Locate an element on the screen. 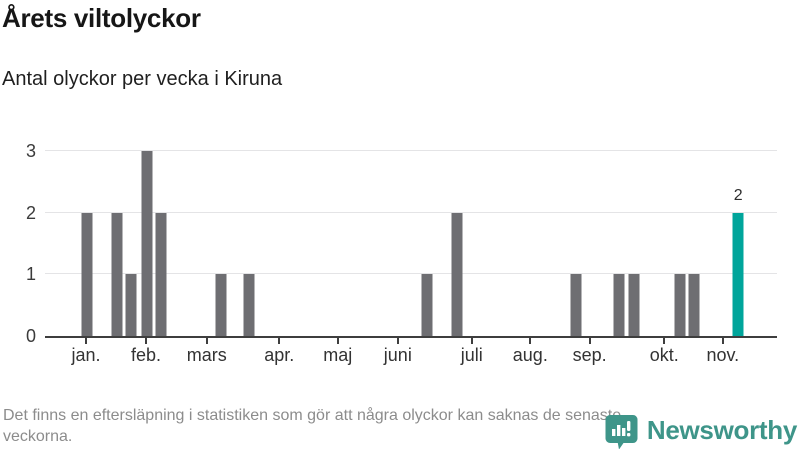  y-axis-label: 2 is located at coordinates (30, 212).